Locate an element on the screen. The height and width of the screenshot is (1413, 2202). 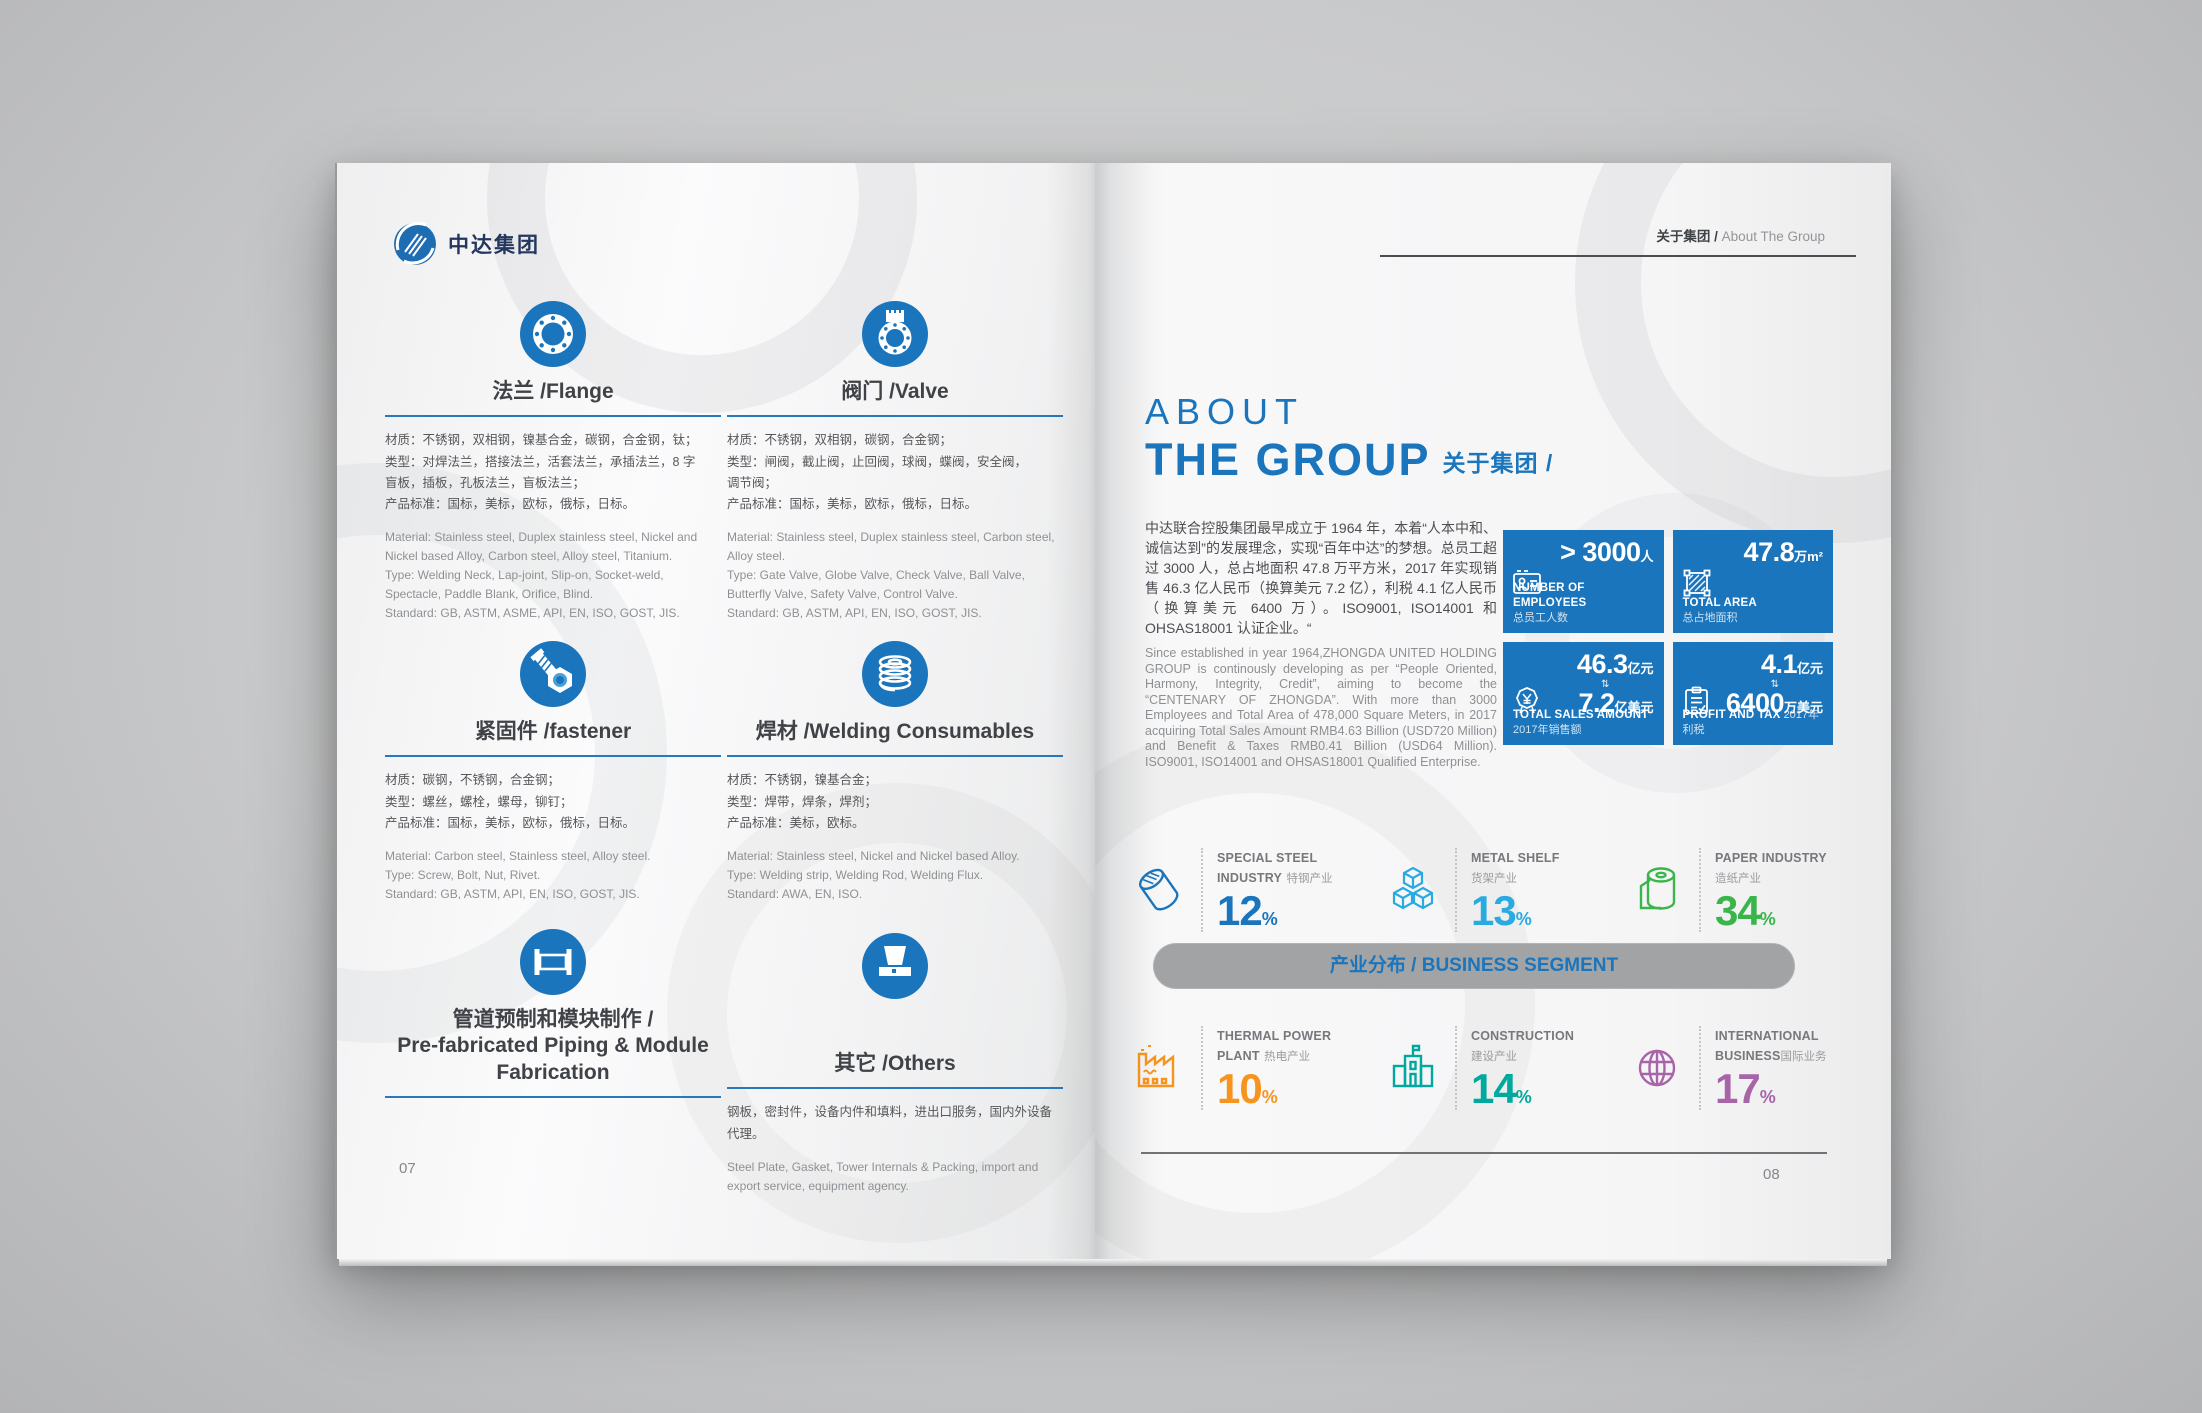
area-icon is located at coordinates (1697, 583).